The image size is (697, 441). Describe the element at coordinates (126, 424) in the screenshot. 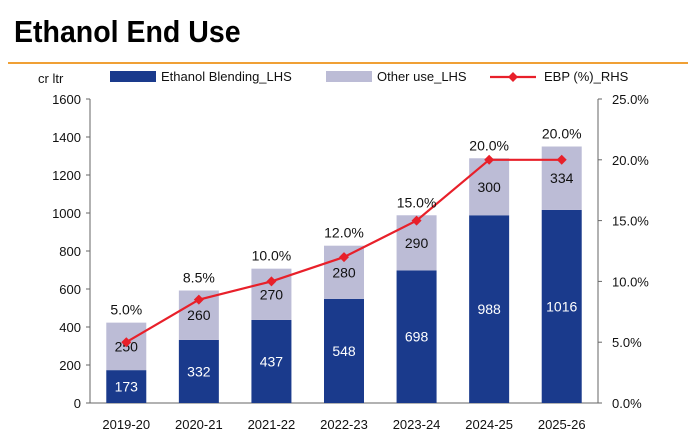

I see `x-tick-label: 2019-20` at that location.